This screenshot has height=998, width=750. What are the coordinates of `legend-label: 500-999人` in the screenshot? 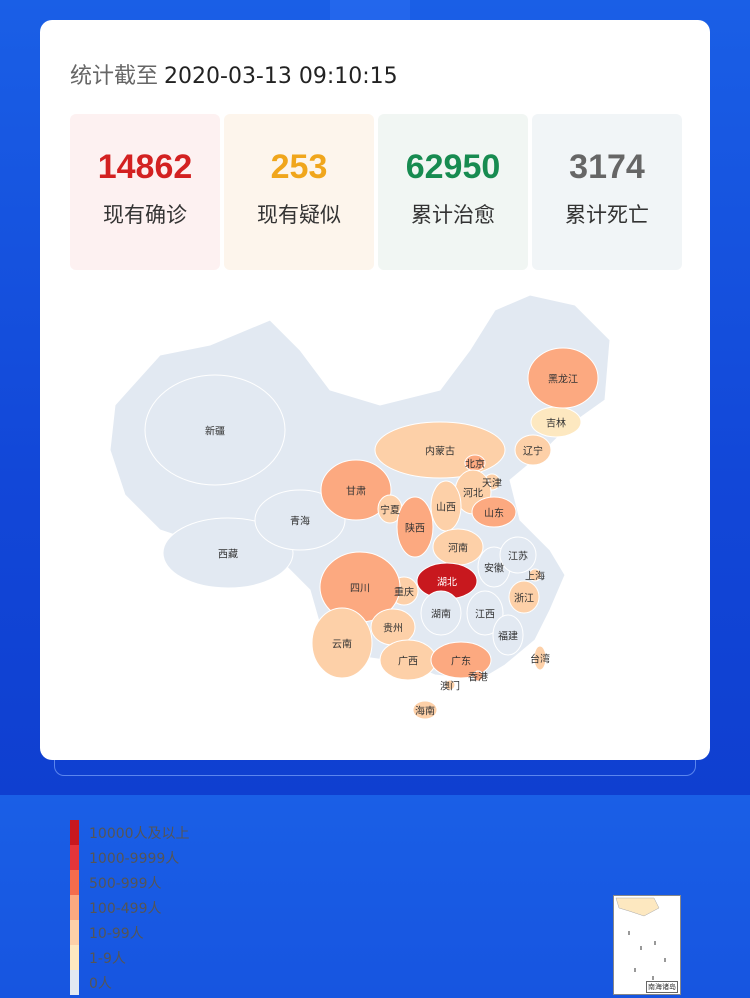 It's located at (125, 883).